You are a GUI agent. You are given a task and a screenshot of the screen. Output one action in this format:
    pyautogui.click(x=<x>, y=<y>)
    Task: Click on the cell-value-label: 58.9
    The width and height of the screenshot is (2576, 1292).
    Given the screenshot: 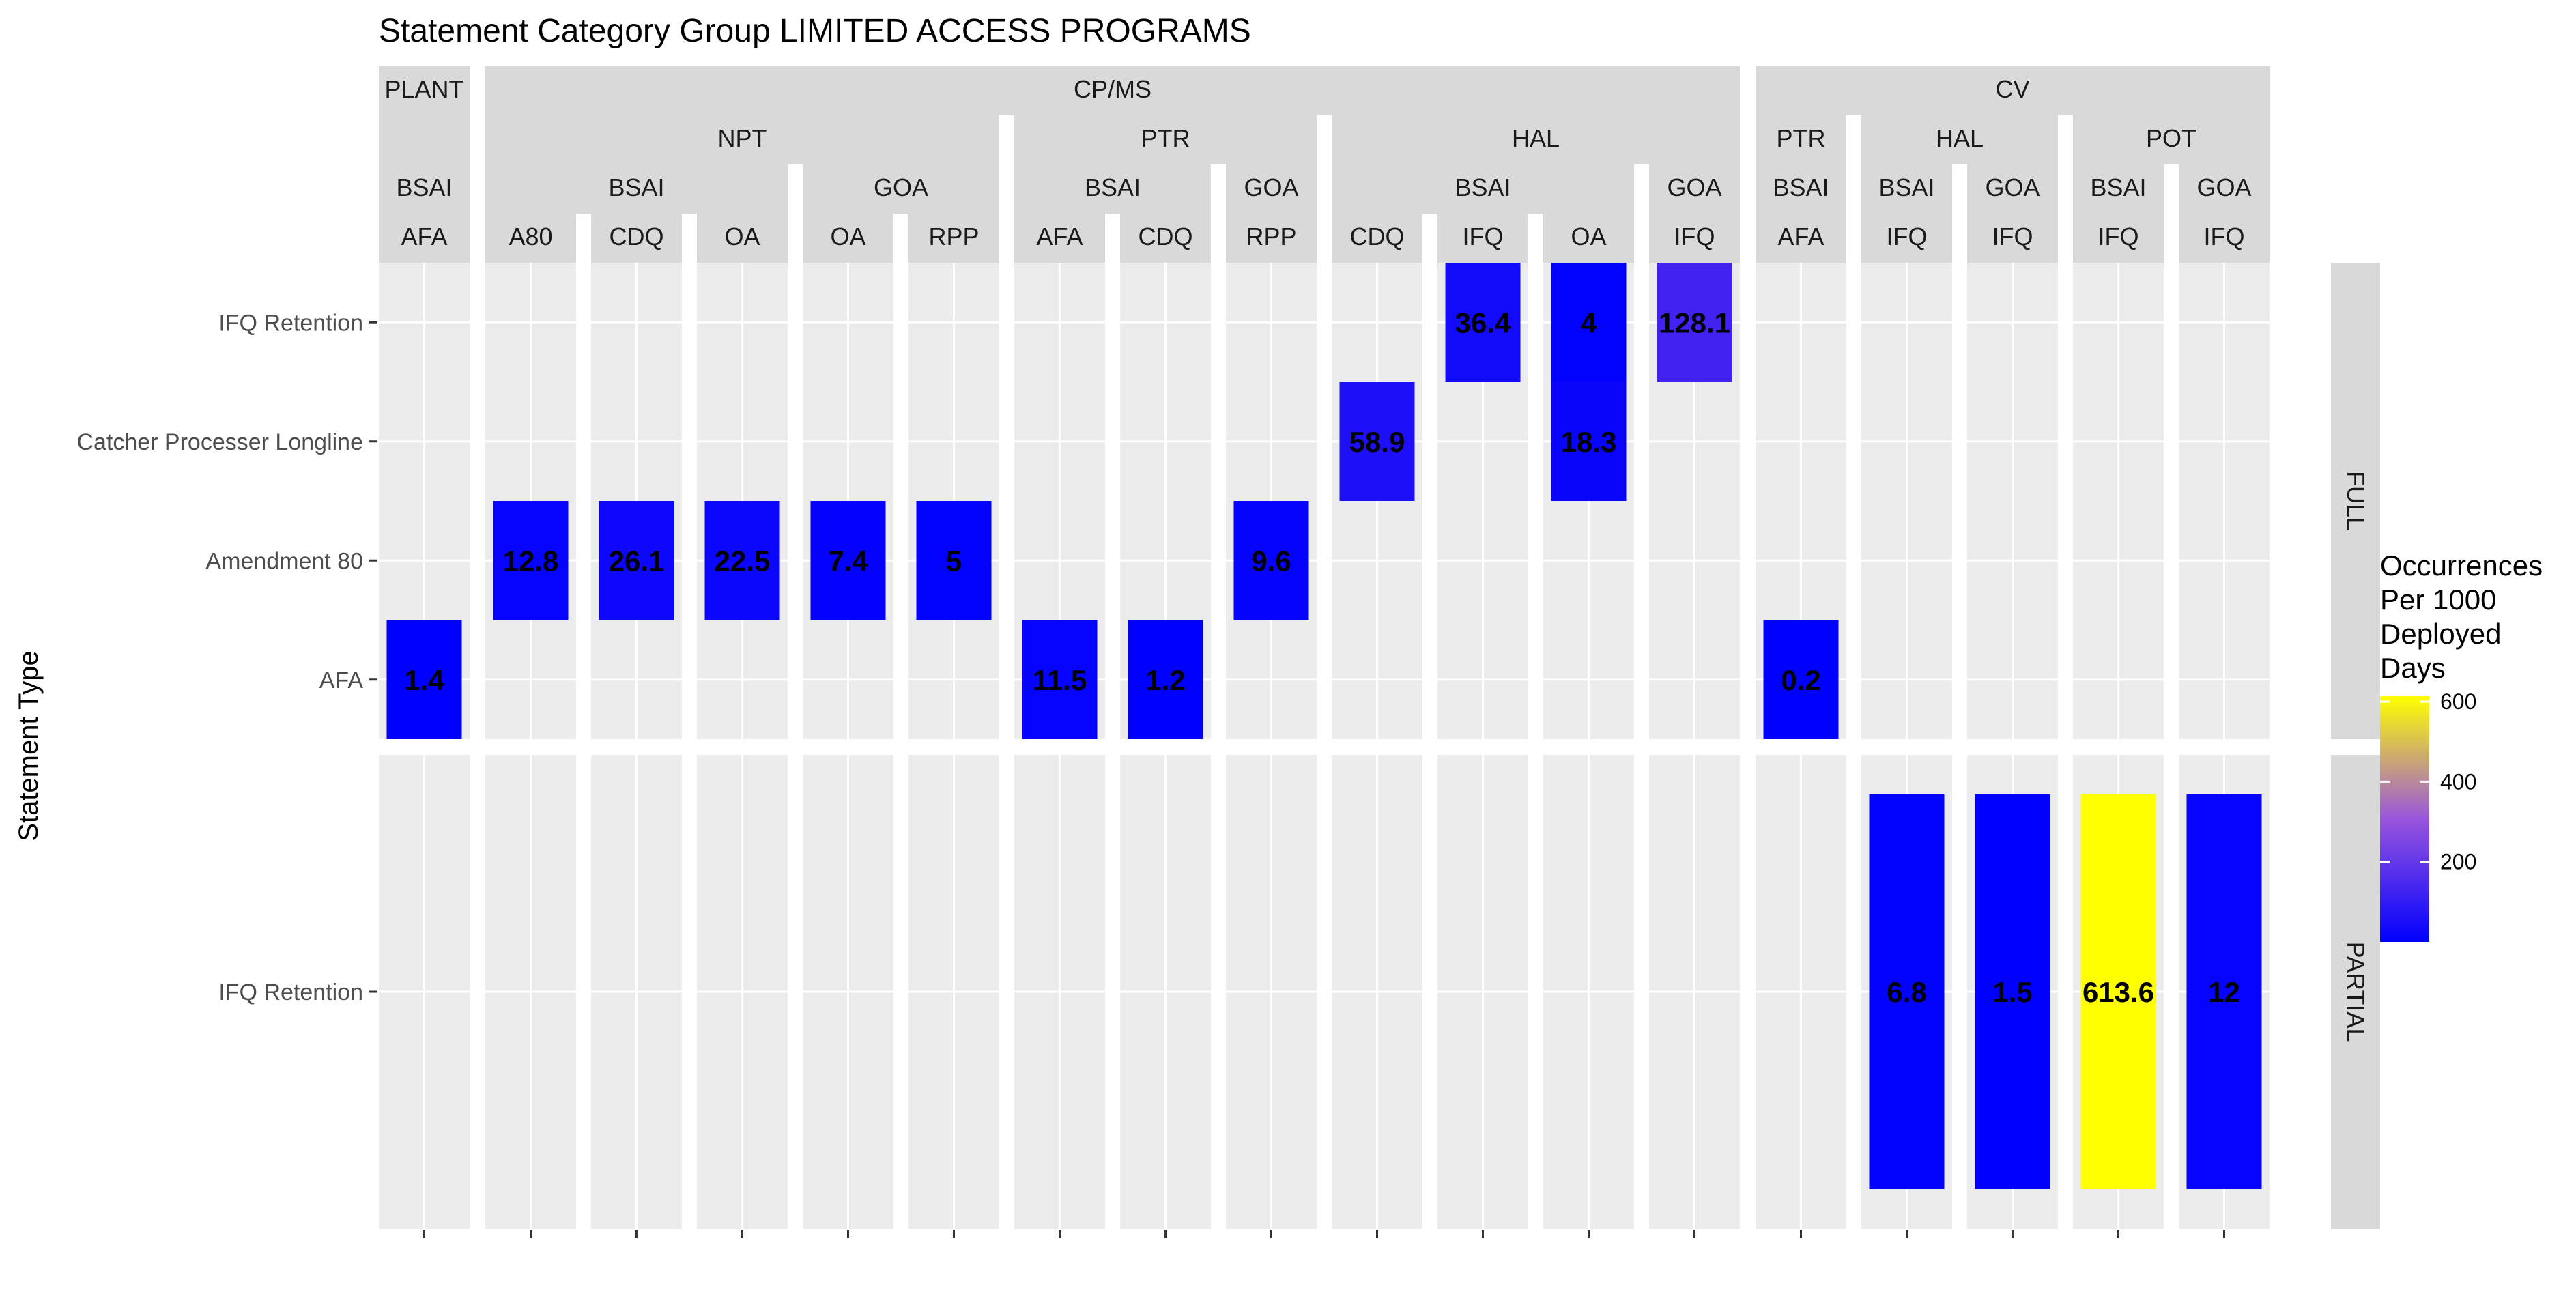 What is the action you would take?
    pyautogui.click(x=1377, y=442)
    